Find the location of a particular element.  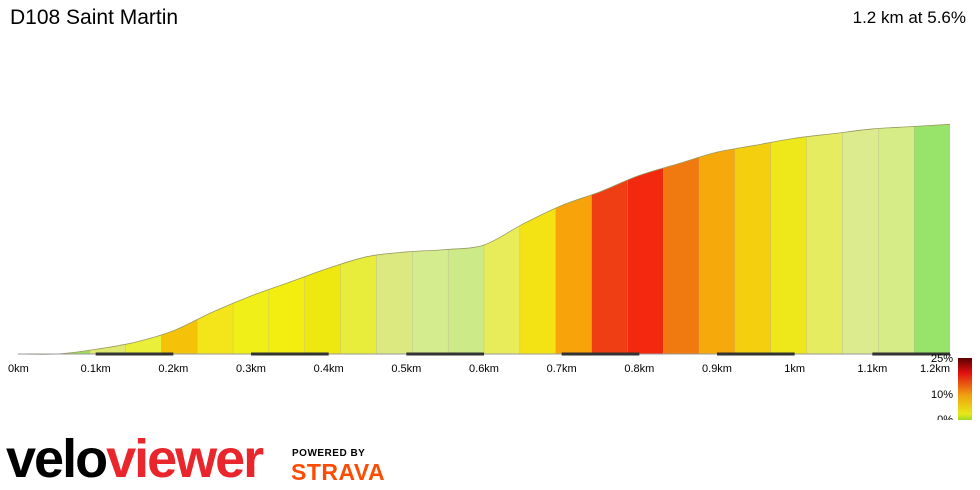

veloviewer-logo: veloviewer is located at coordinates (135, 459).